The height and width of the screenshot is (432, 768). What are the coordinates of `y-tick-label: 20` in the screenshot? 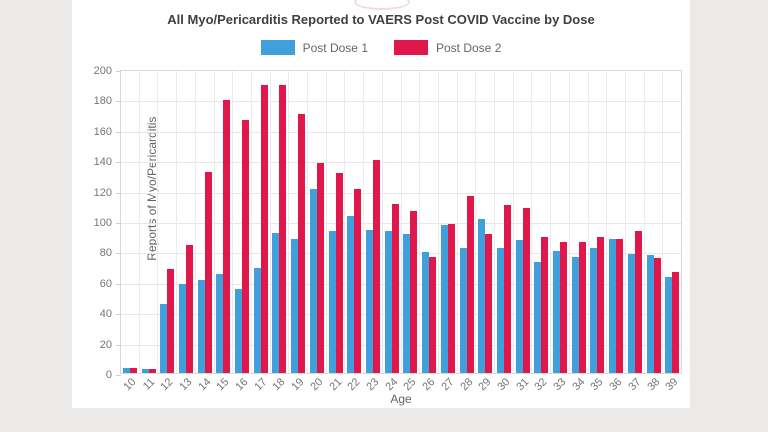 It's located at (105, 344).